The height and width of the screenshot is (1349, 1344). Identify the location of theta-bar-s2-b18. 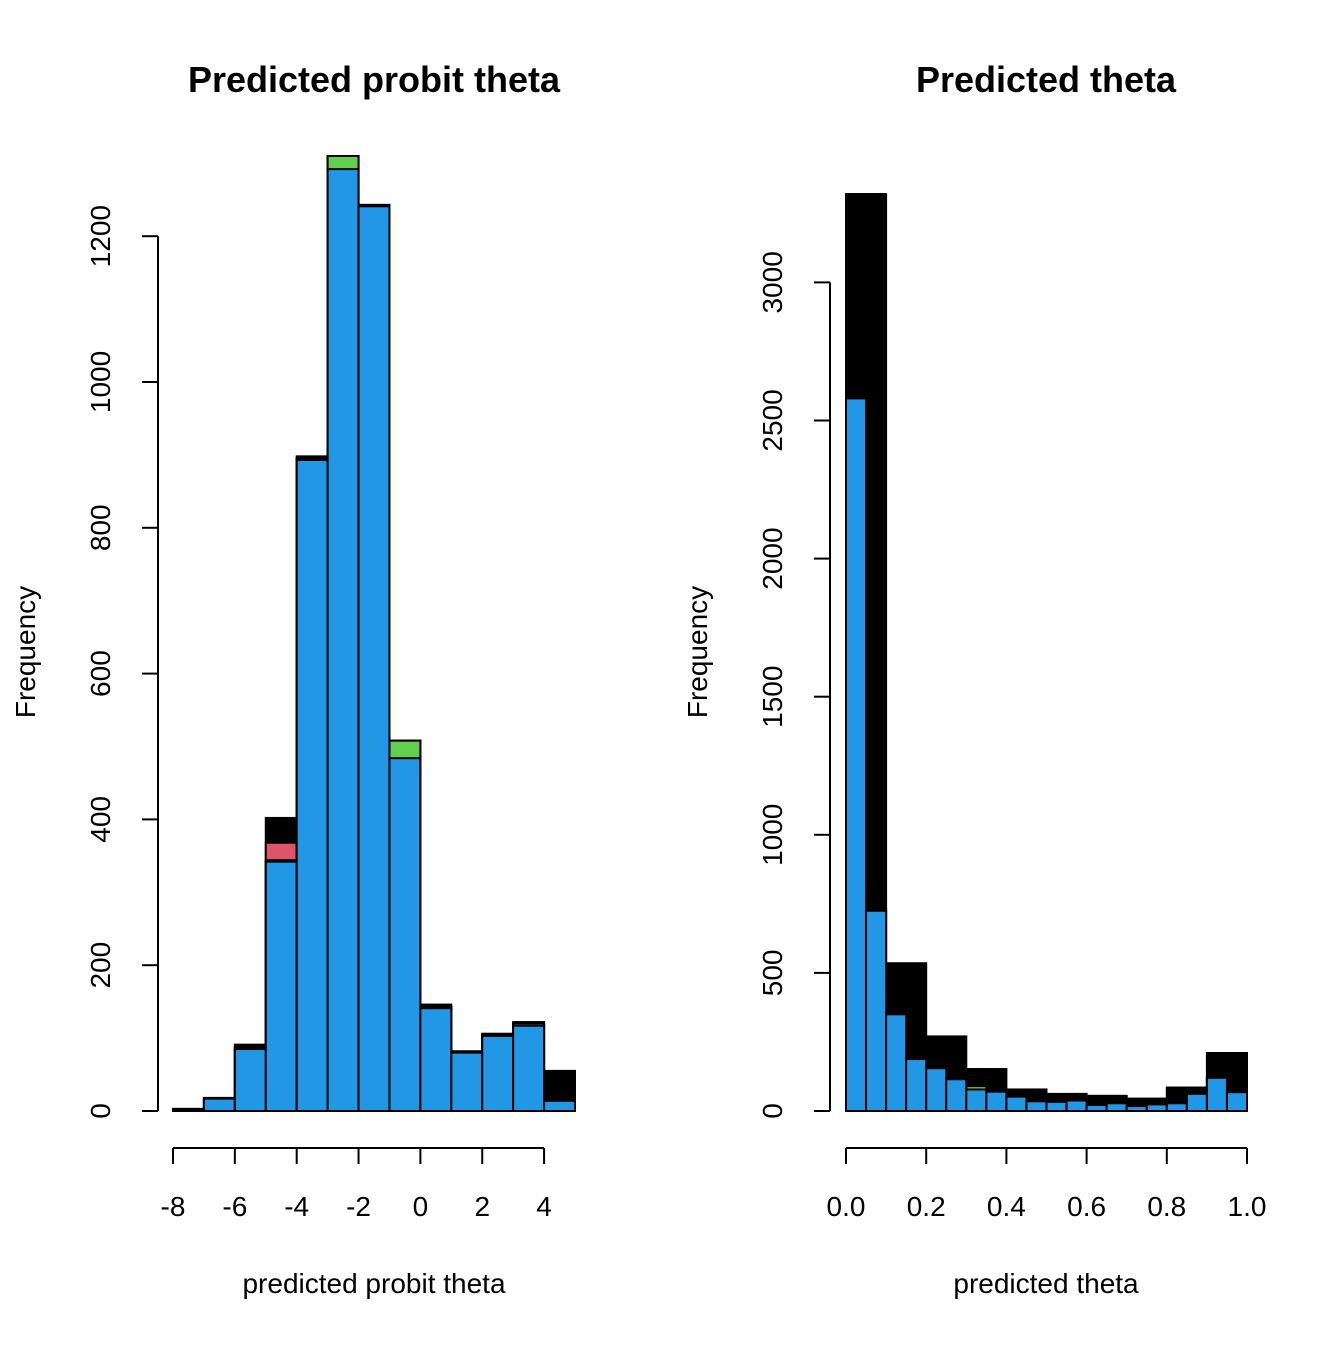
(1216, 1094).